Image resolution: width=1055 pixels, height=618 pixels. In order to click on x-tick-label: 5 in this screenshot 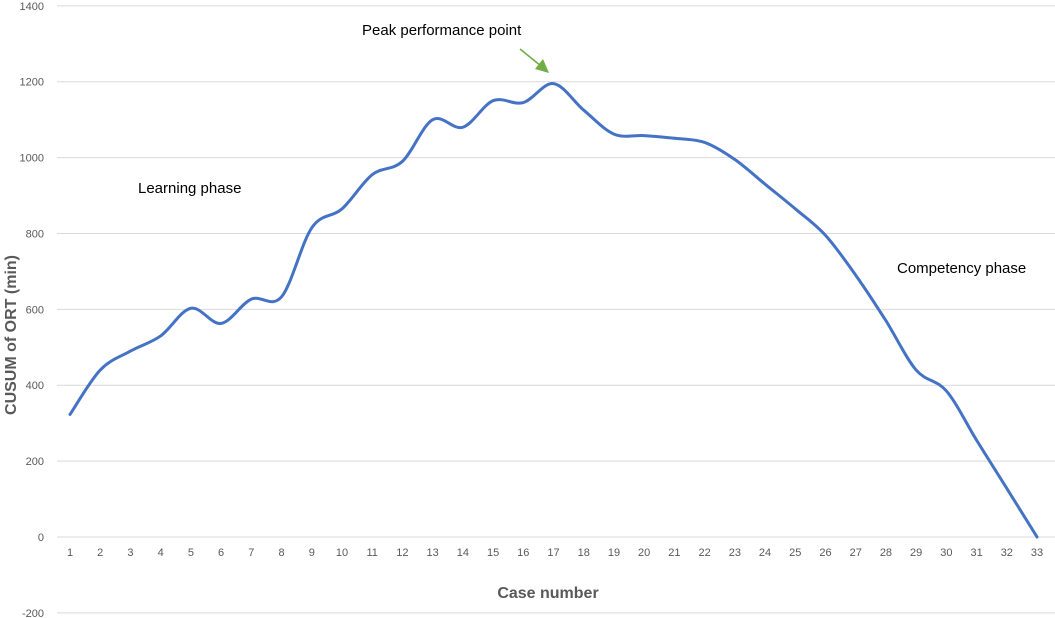, I will do `click(191, 553)`.